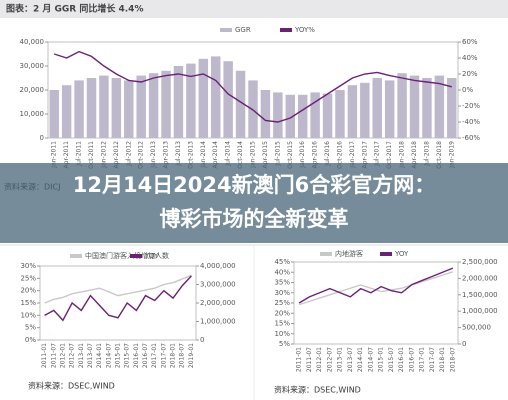 Image resolution: width=508 pixels, height=400 pixels. Describe the element at coordinates (166, 155) in the screenshot. I see `x-tick-label: Apr-2013` at that location.